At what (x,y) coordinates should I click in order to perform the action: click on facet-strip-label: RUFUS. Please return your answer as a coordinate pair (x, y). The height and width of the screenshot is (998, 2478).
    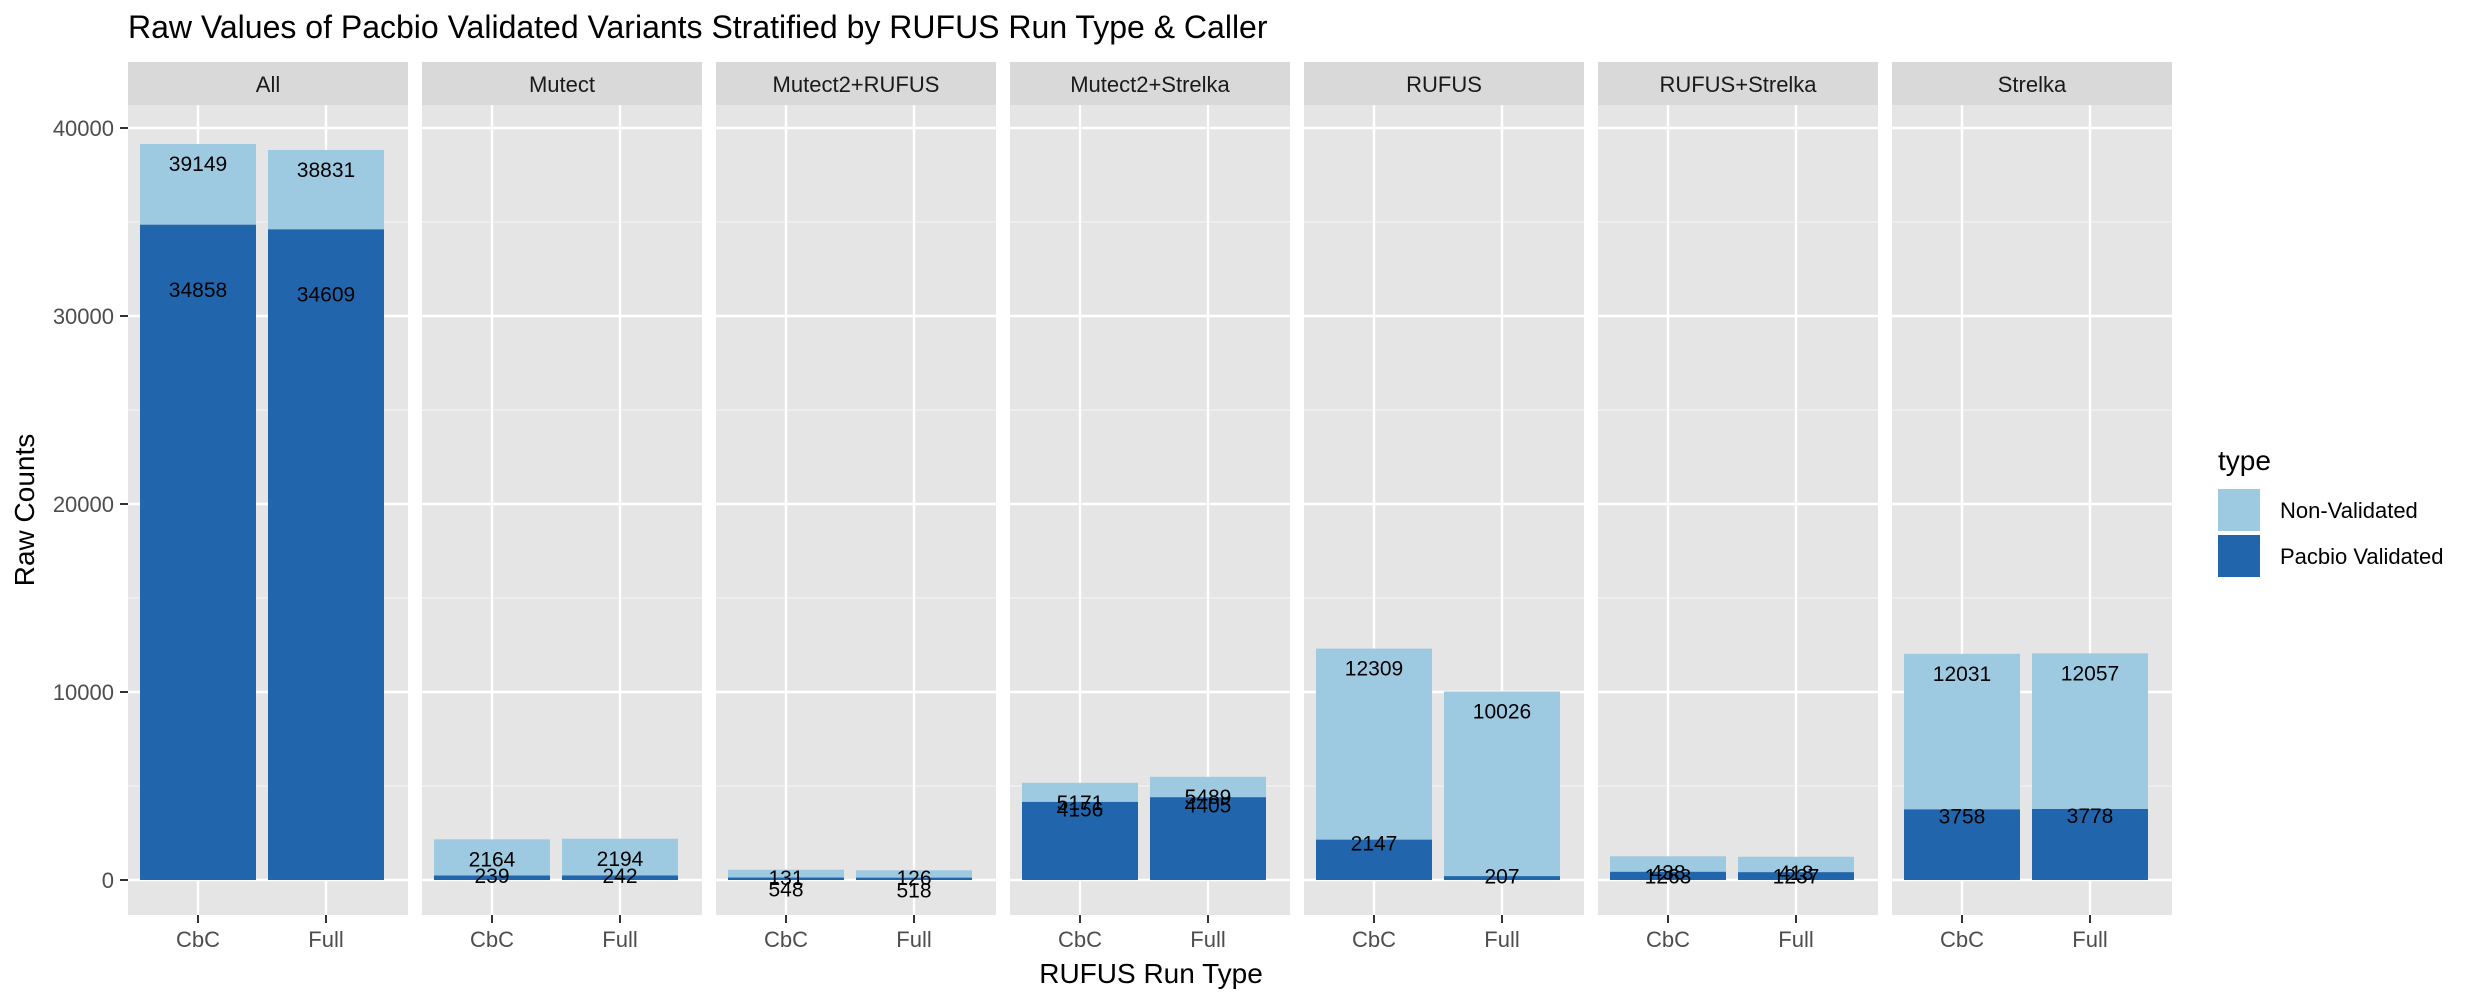
    Looking at the image, I should click on (1444, 84).